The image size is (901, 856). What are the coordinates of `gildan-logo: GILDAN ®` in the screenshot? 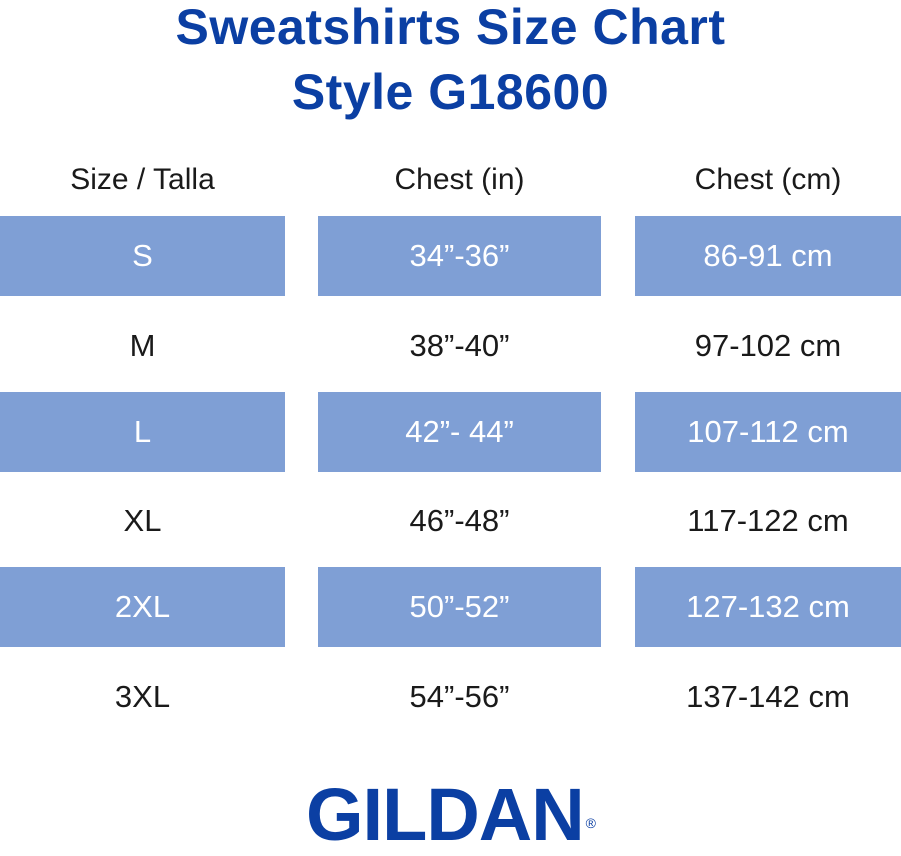 It's located at (450, 815).